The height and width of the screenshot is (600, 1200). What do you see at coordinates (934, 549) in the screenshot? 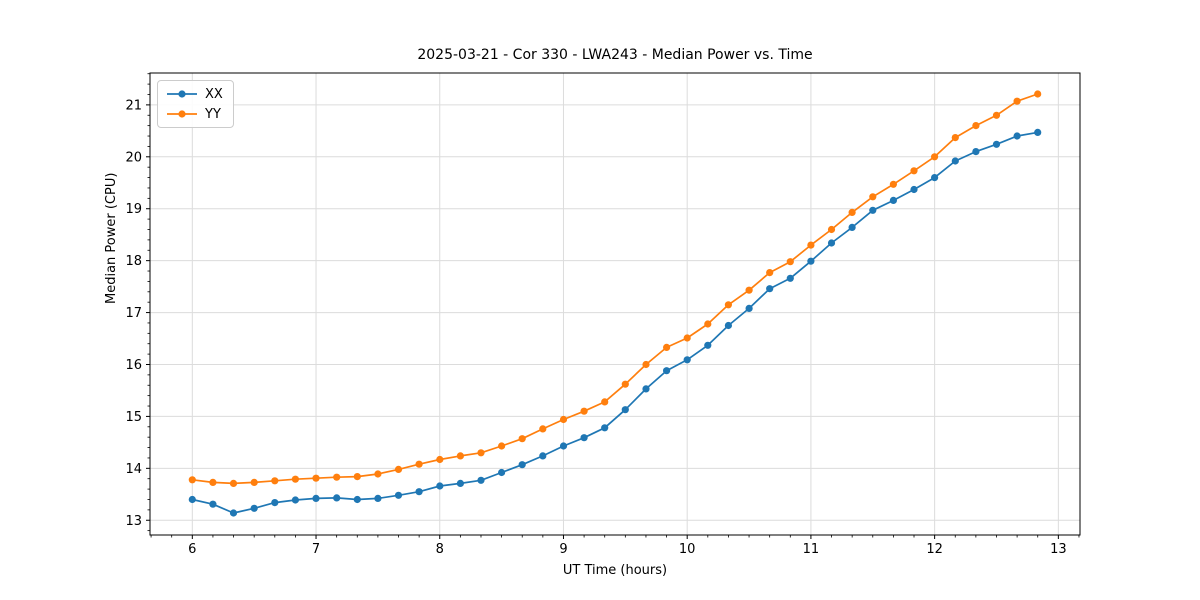
I see `x-tick-label: 12` at bounding box center [934, 549].